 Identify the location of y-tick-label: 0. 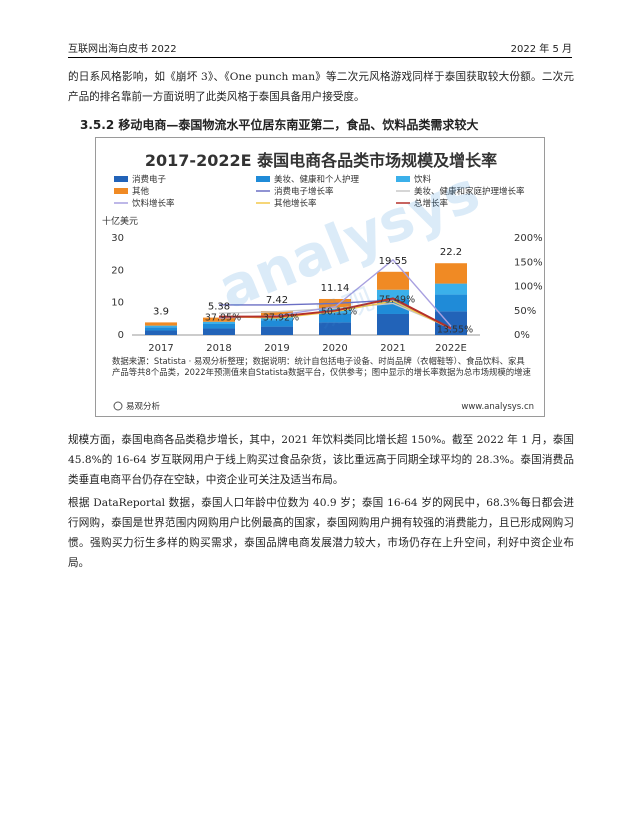
(121, 335).